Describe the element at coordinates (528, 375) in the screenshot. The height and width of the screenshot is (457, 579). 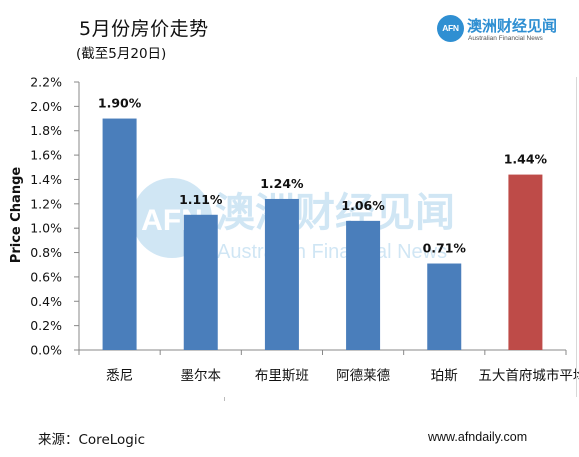
I see `x-tick-label: 五大首府城市平均` at that location.